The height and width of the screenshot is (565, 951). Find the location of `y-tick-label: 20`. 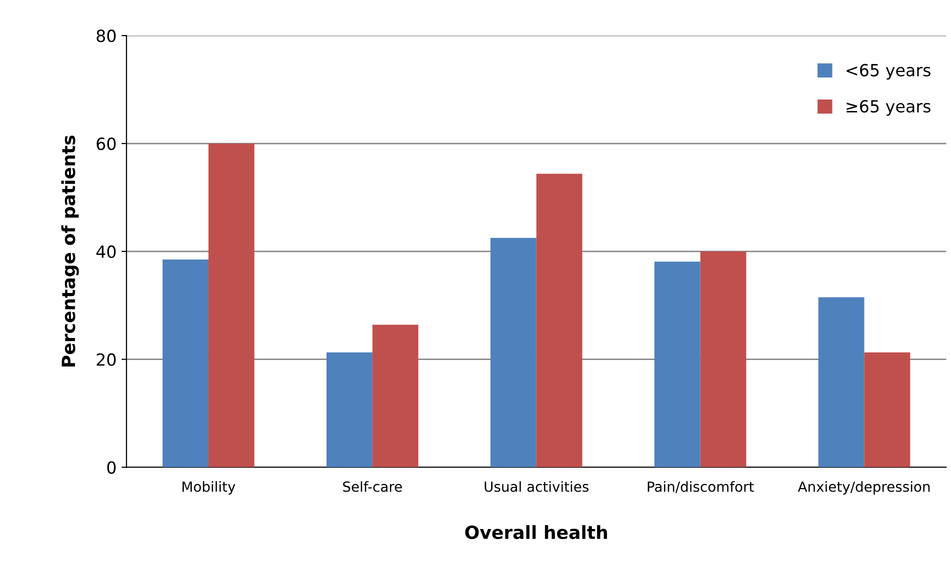

y-tick-label: 20 is located at coordinates (106, 359).